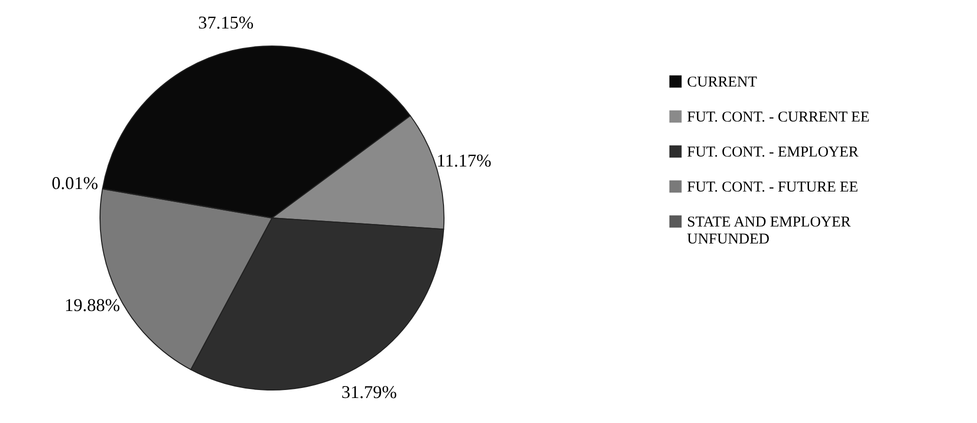 The image size is (977, 423). I want to click on legend-label: FUT. CONT. - EMPLOYER, so click(773, 152).